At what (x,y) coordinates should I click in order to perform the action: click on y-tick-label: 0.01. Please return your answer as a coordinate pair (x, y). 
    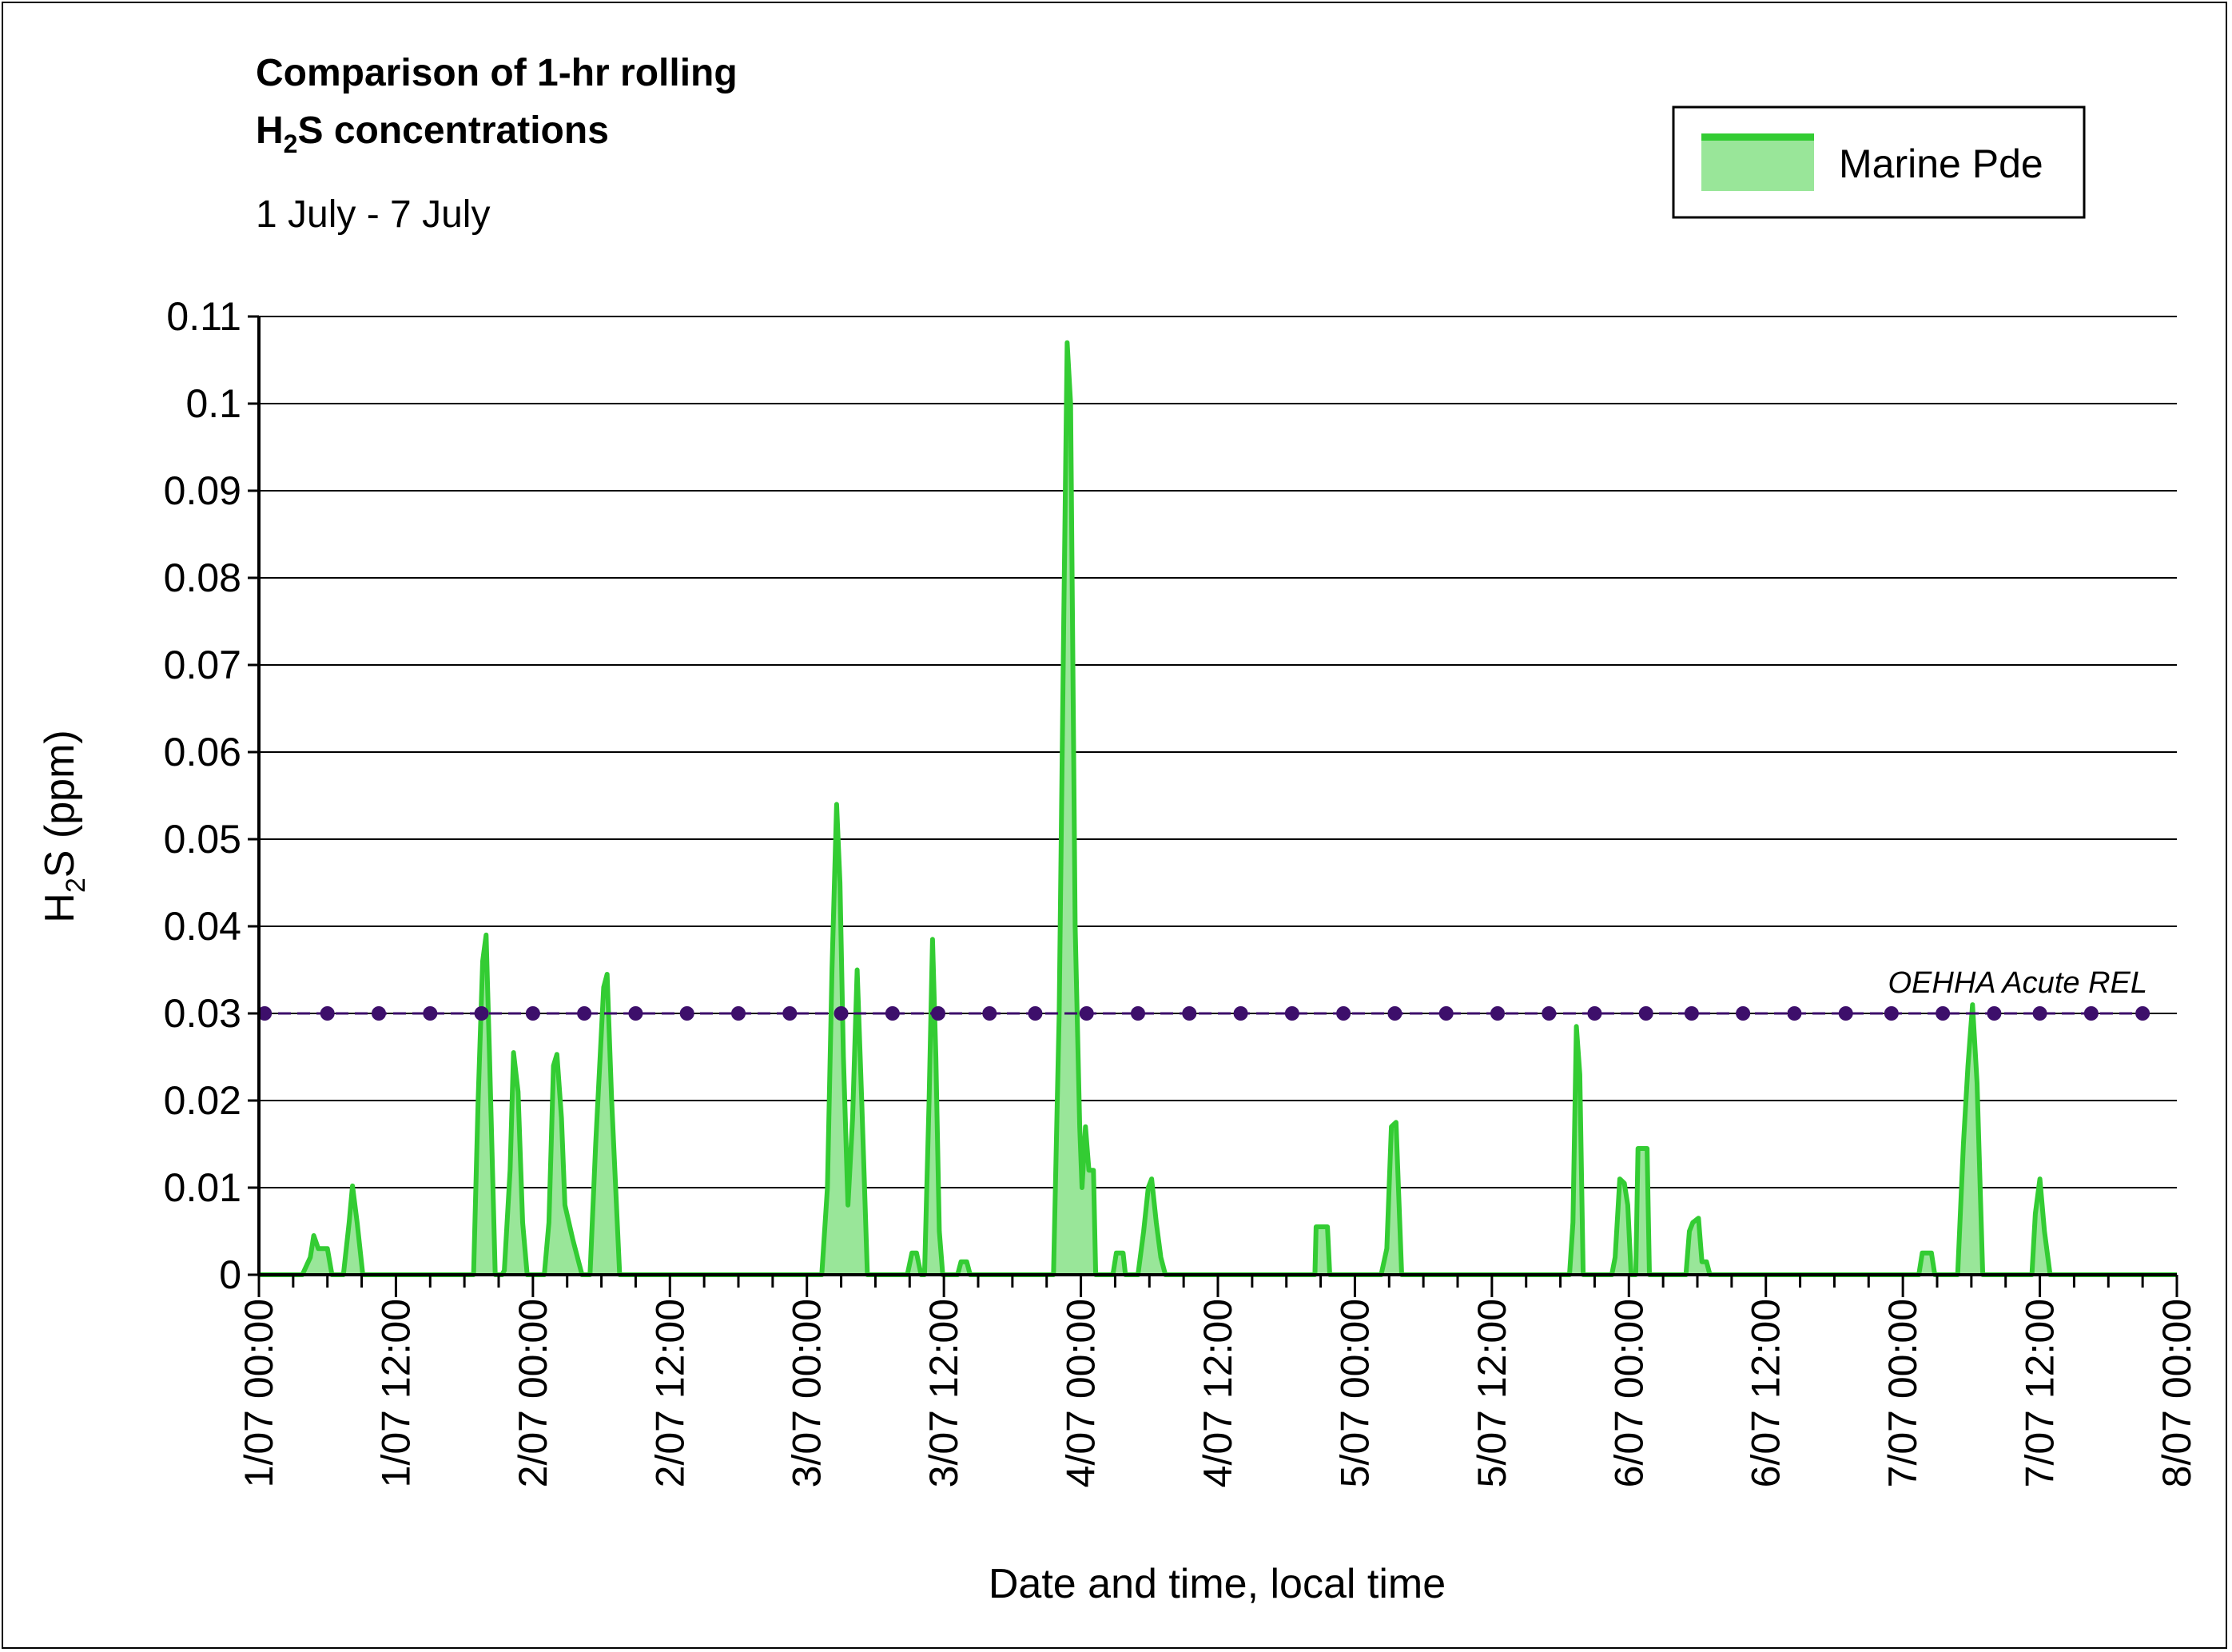
    Looking at the image, I should click on (202, 1187).